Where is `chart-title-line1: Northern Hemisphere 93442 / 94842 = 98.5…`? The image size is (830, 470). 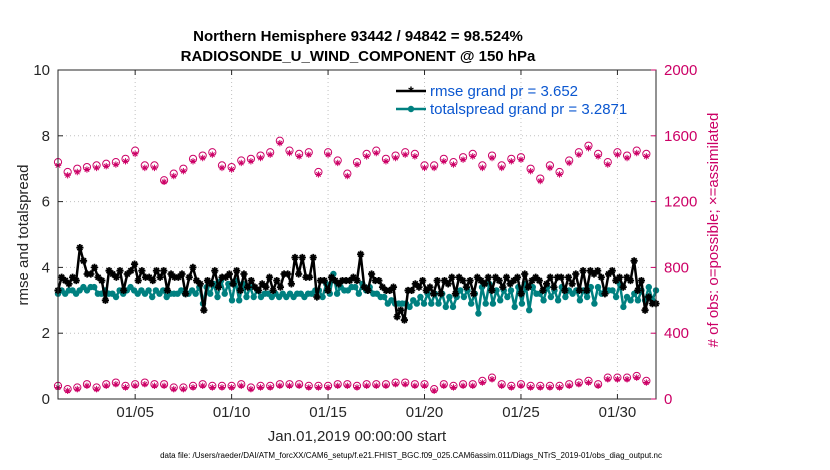
chart-title-line1: Northern Hemisphere 93442 / 94842 = 98.5… is located at coordinates (358, 36).